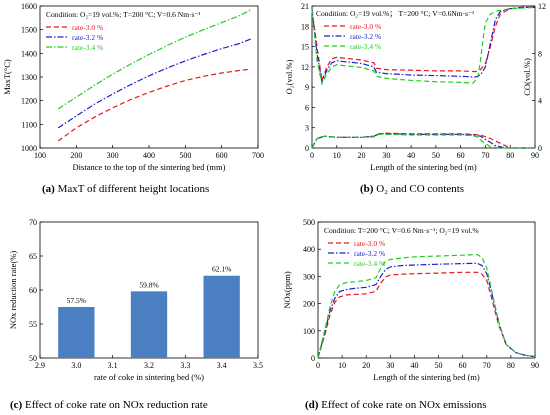 Image resolution: width=550 pixels, height=415 pixels. I want to click on x-axis-label: rate of coke in sintering bed (%), so click(149, 377).